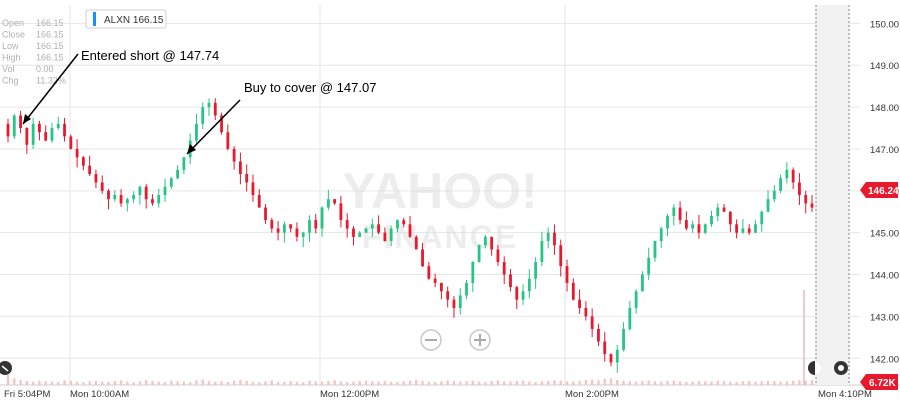 This screenshot has width=900, height=410. What do you see at coordinates (310, 87) in the screenshot?
I see `annotation-cover-text: Buy to cover @ 147.07` at bounding box center [310, 87].